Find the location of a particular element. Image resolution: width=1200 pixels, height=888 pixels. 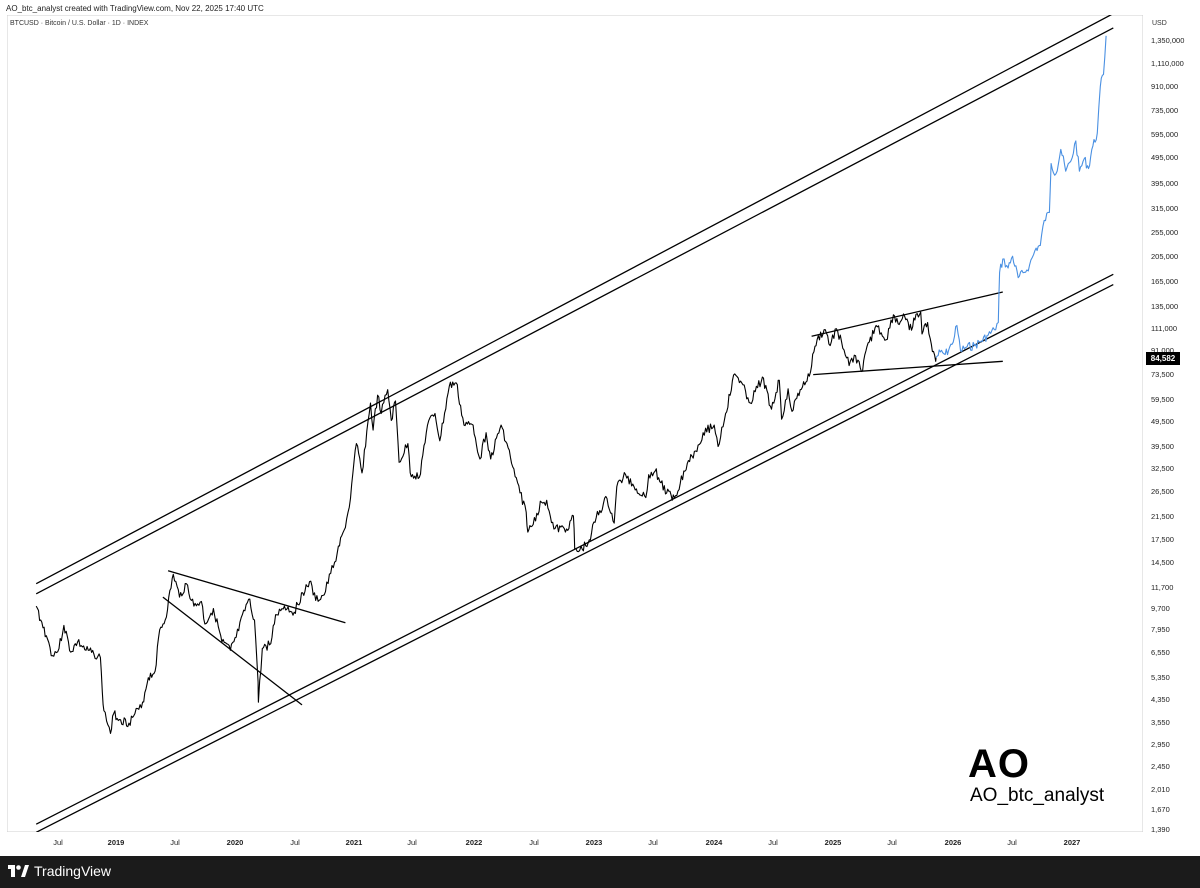

price-tick-label: 91,000 is located at coordinates (1162, 350).